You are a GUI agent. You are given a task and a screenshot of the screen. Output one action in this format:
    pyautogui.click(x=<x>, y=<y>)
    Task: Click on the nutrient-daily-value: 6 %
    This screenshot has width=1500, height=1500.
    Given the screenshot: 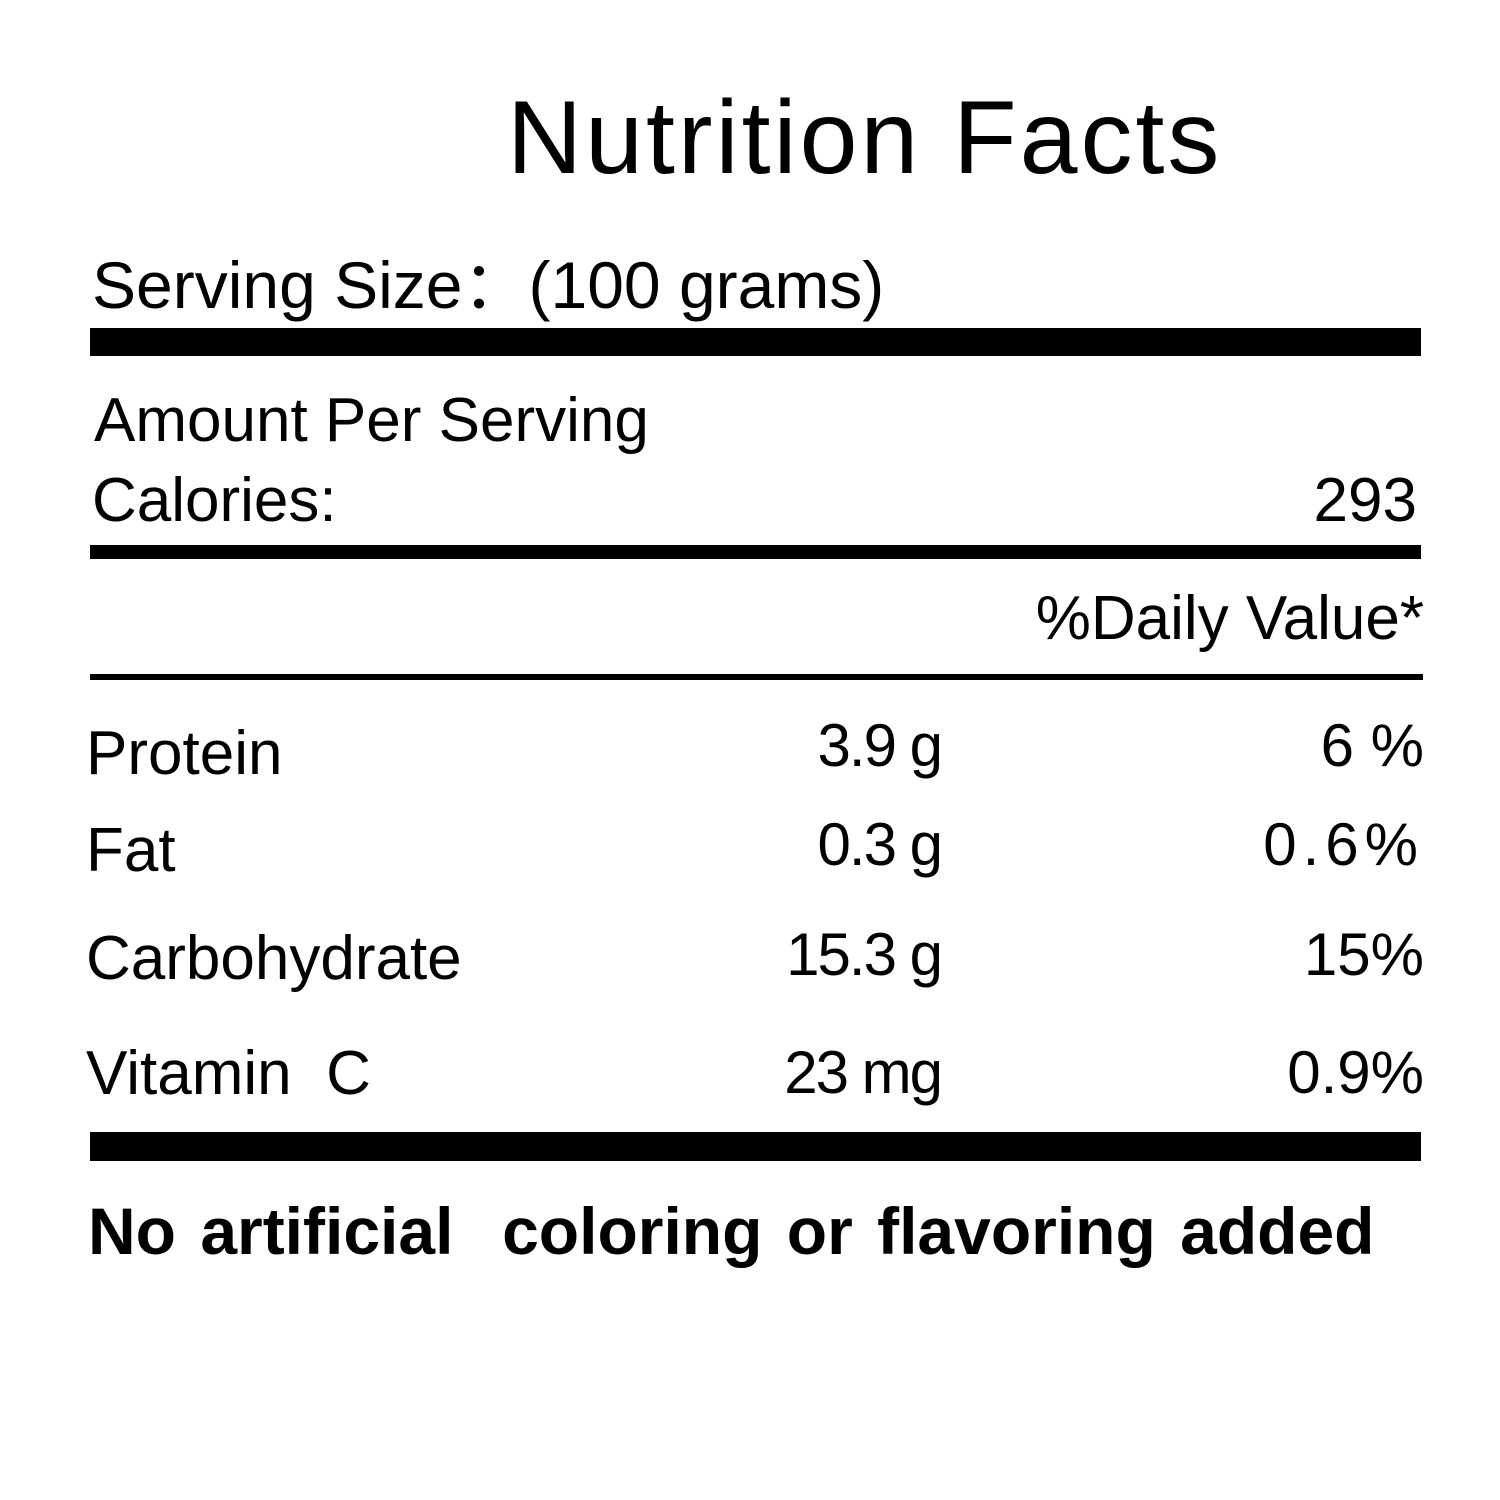 What is the action you would take?
    pyautogui.click(x=1372, y=745)
    